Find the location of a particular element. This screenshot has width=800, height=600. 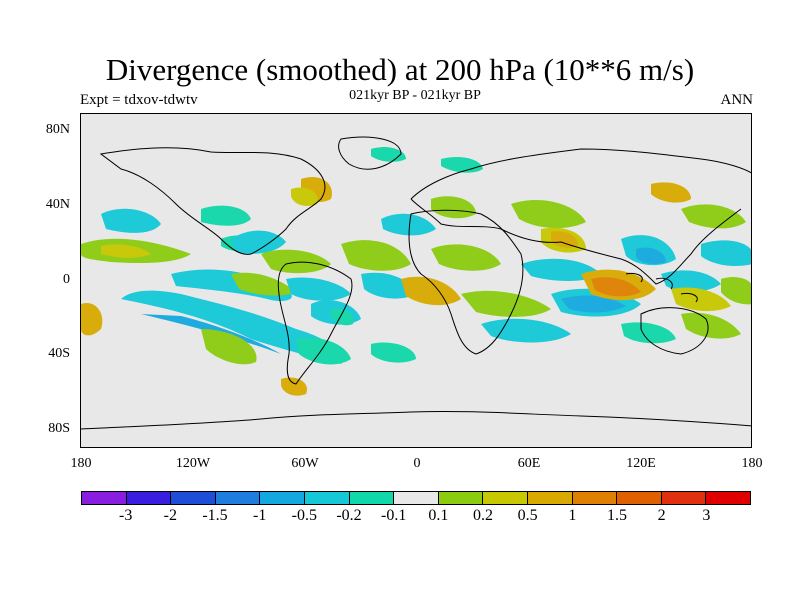

colorbar-tick-label: 1 is located at coordinates (572, 515).